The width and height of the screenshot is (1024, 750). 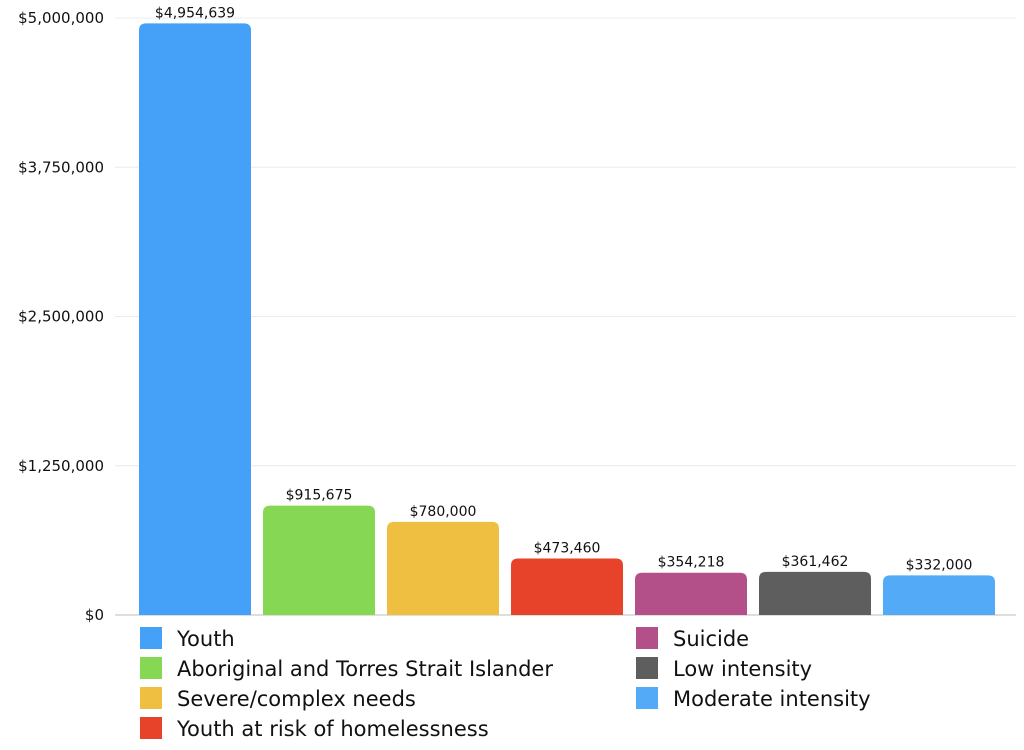 I want to click on legend-label: Low intensity, so click(x=742, y=669).